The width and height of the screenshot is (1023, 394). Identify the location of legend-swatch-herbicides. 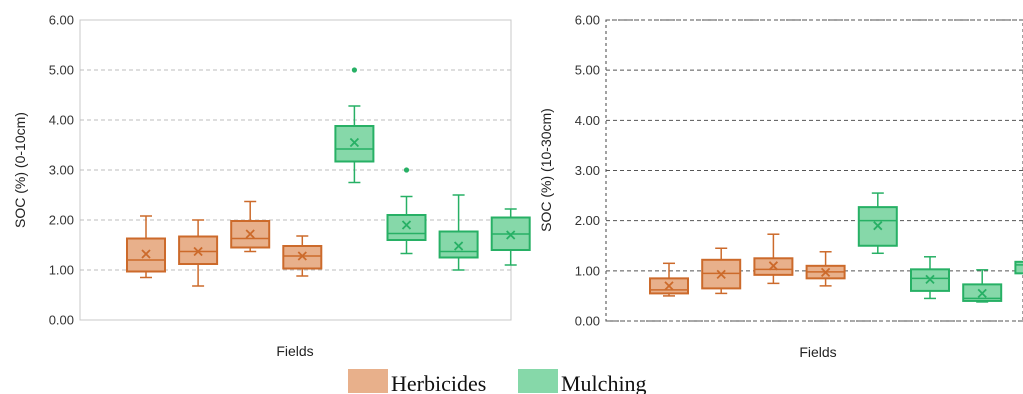
(368, 381).